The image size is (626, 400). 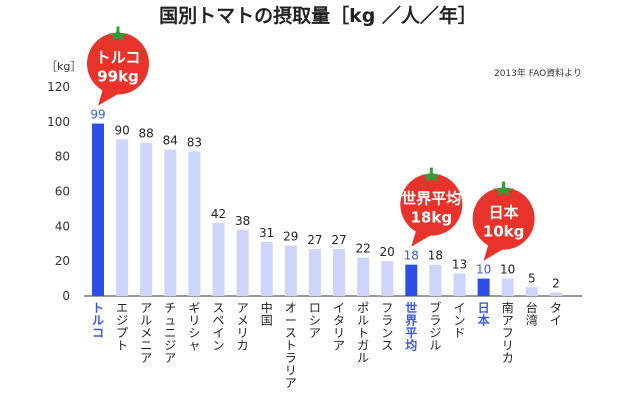 What do you see at coordinates (97, 115) in the screenshot?
I see `bar-value-label: 99` at bounding box center [97, 115].